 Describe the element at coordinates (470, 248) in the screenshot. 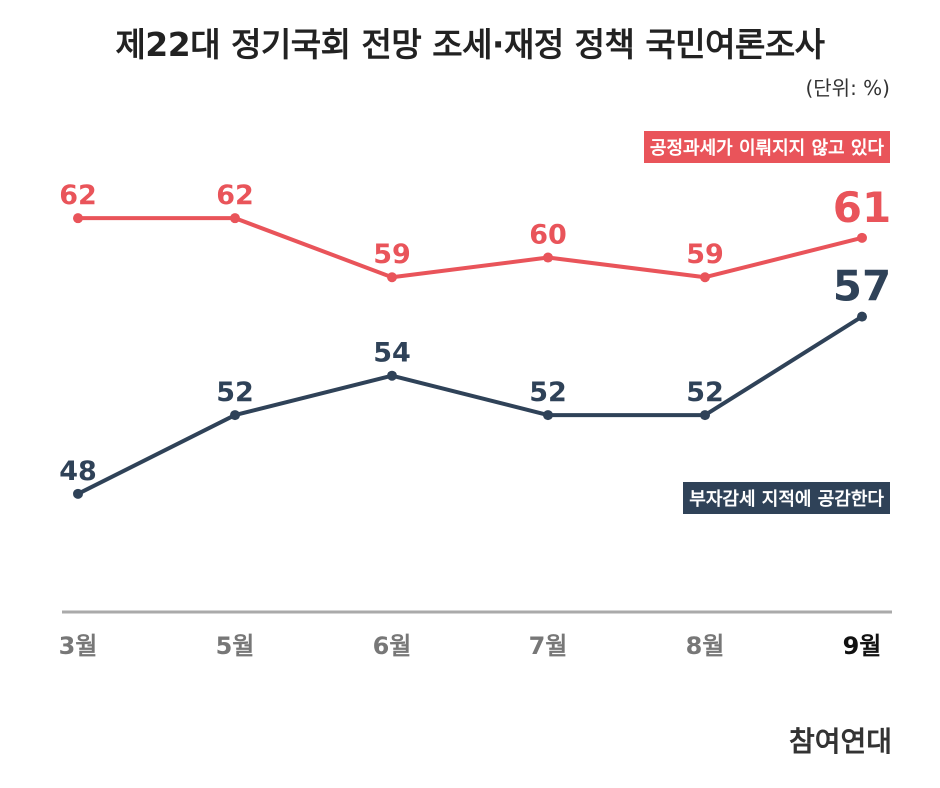

I see `series-line-fair-tax` at that location.